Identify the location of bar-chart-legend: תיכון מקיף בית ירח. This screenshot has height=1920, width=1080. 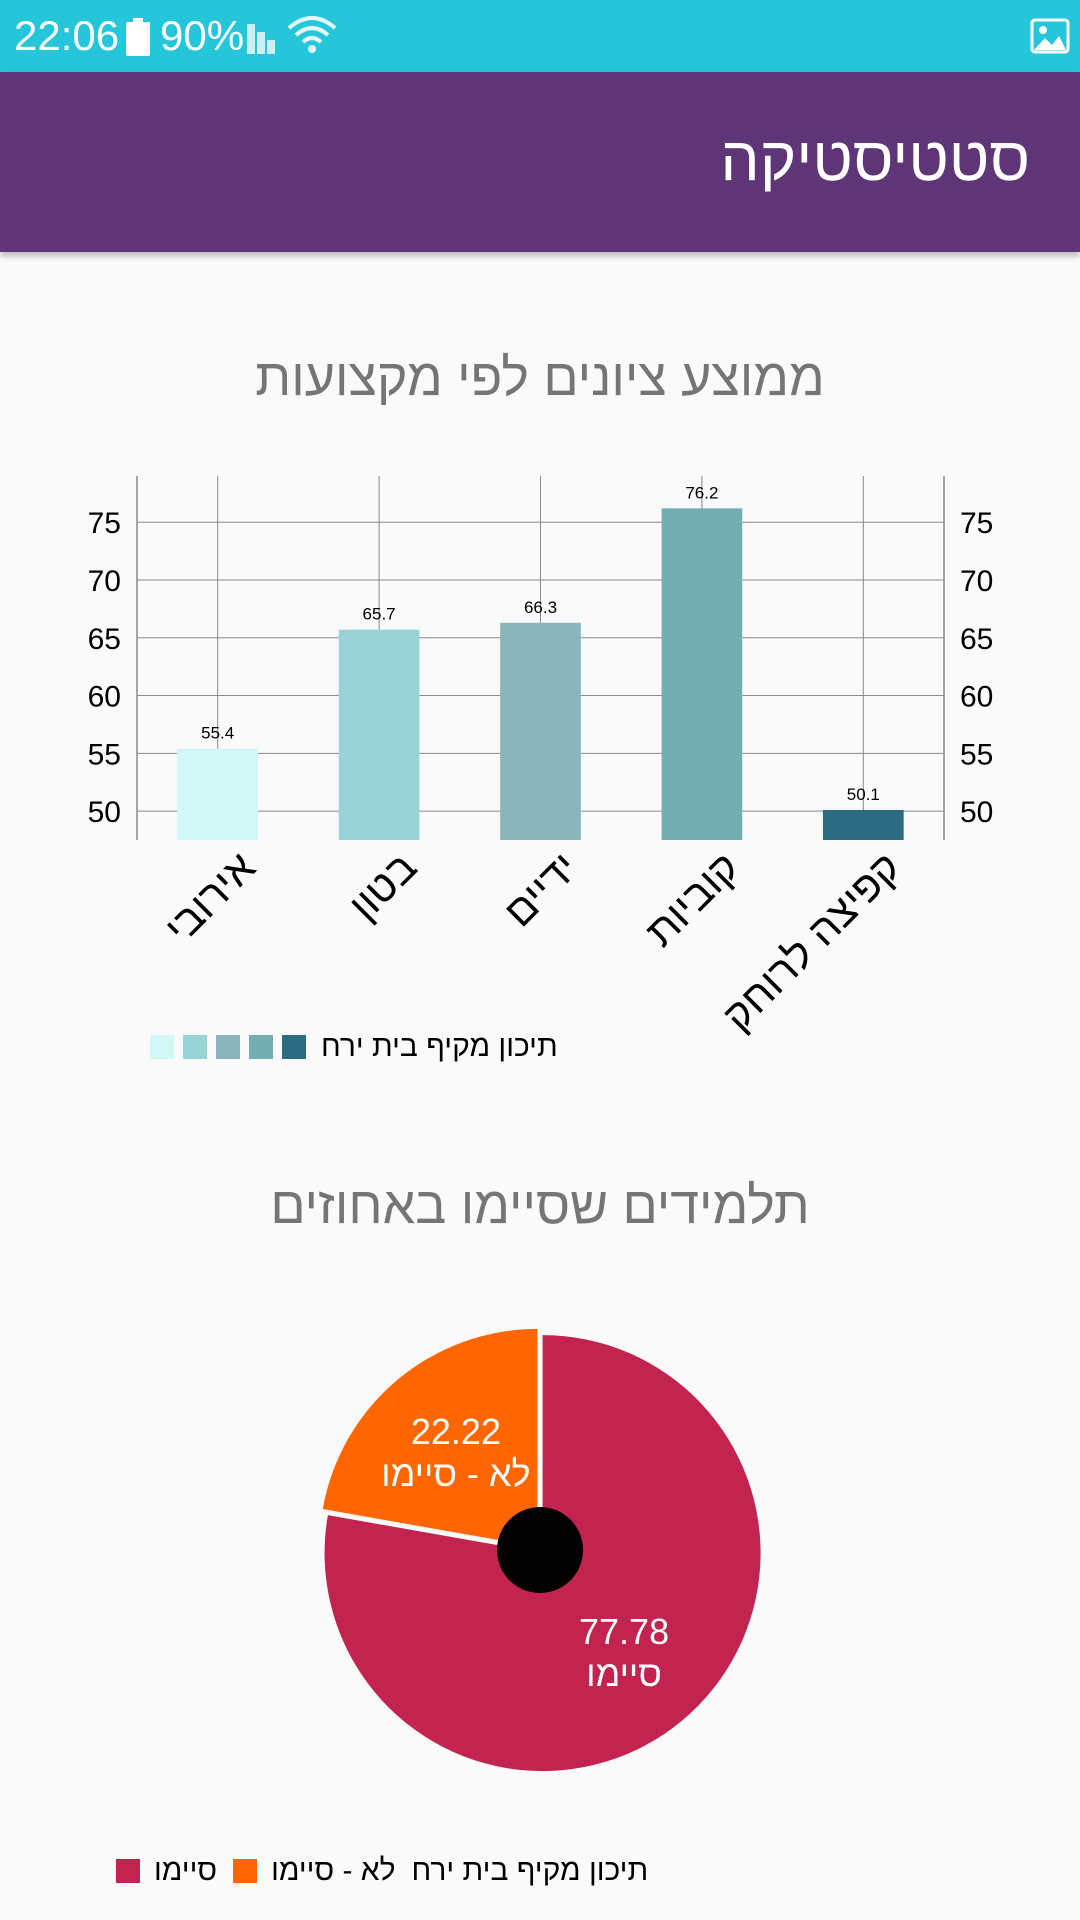
(354, 1047).